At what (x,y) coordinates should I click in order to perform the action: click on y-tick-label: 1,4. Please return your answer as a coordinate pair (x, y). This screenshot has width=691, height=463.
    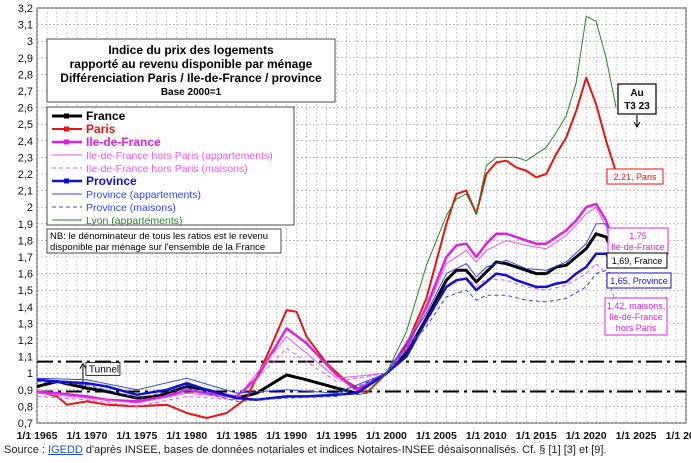
    Looking at the image, I should click on (25, 308).